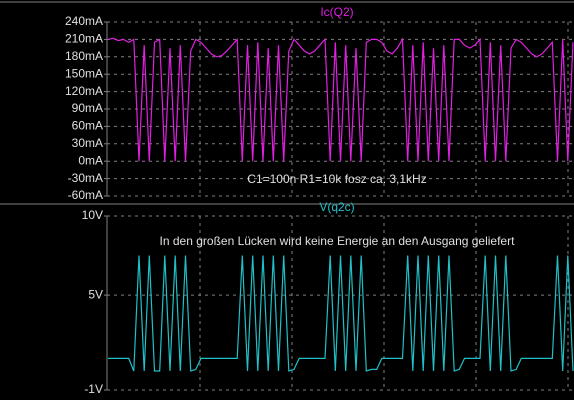  Describe the element at coordinates (336, 207) in the screenshot. I see `pane-title: V(q2c)` at that location.